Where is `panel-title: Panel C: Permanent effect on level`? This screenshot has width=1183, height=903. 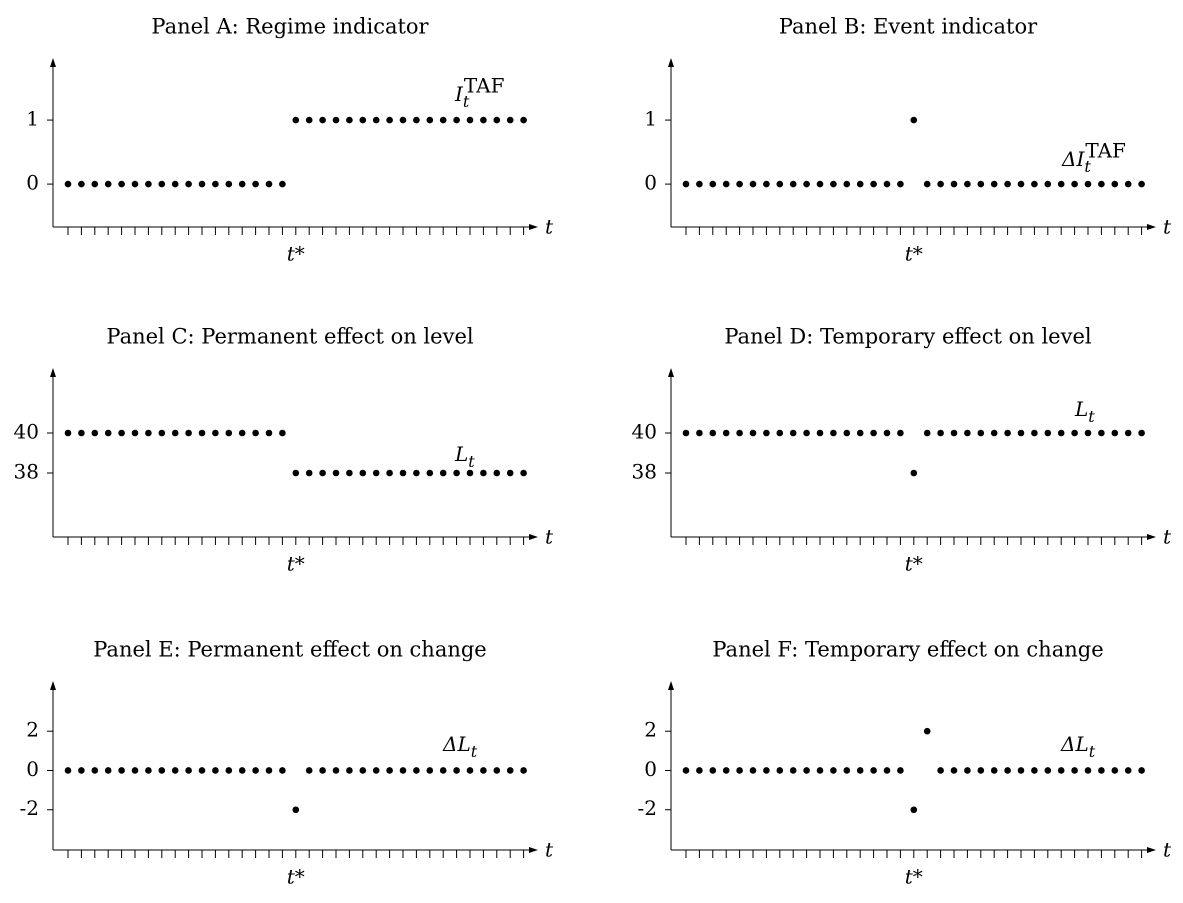
panel-title: Panel C: Permanent effect on level is located at coordinates (289, 337).